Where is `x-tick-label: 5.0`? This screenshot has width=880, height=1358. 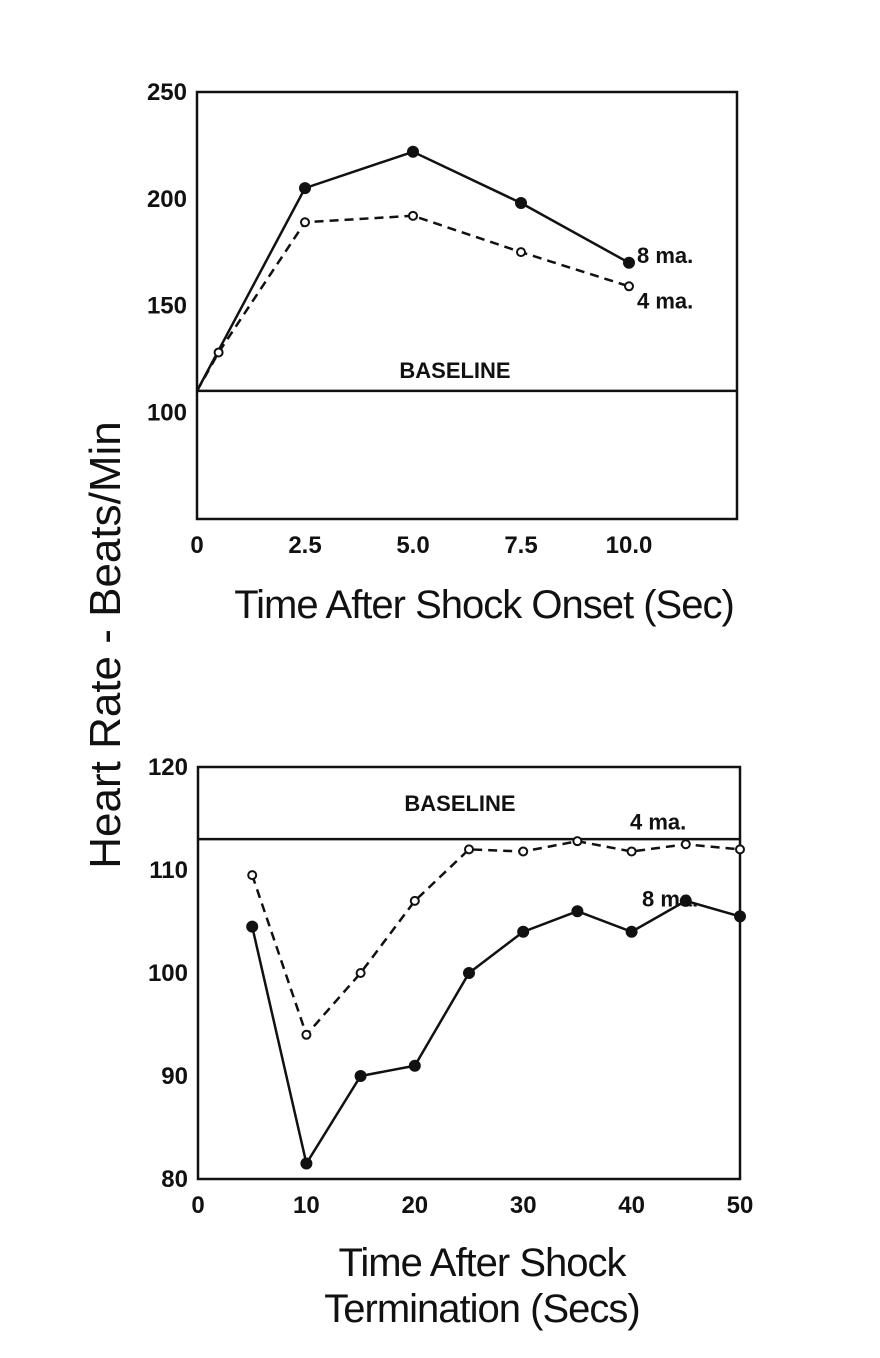 x-tick-label: 5.0 is located at coordinates (412, 545).